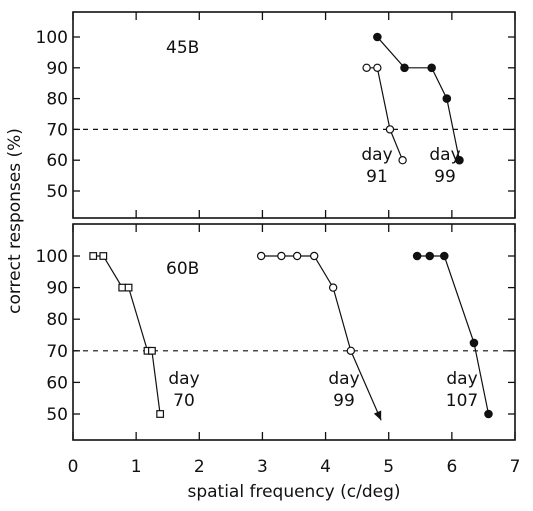  Describe the element at coordinates (294, 467) in the screenshot. I see `x-axis: 0 1 2 3 4 5 6 7` at that location.